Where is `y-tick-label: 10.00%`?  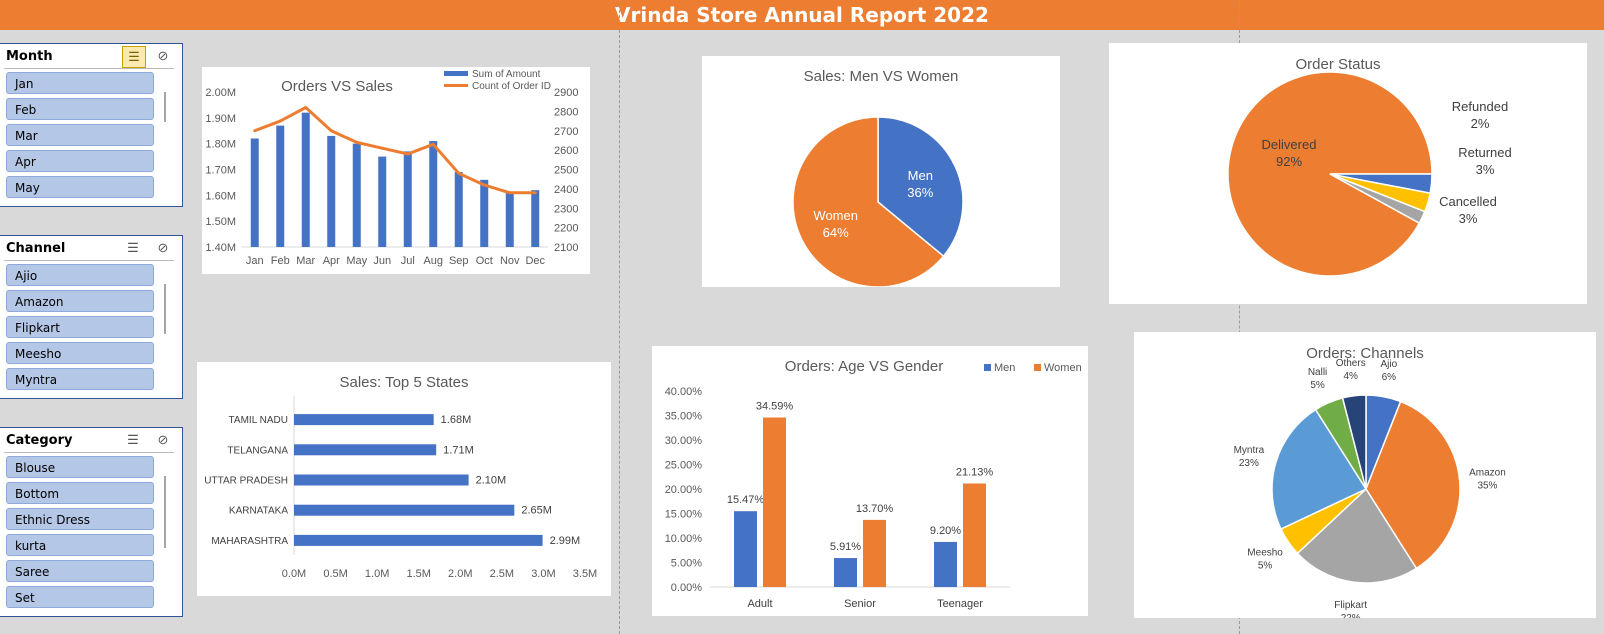 y-tick-label: 10.00% is located at coordinates (684, 539).